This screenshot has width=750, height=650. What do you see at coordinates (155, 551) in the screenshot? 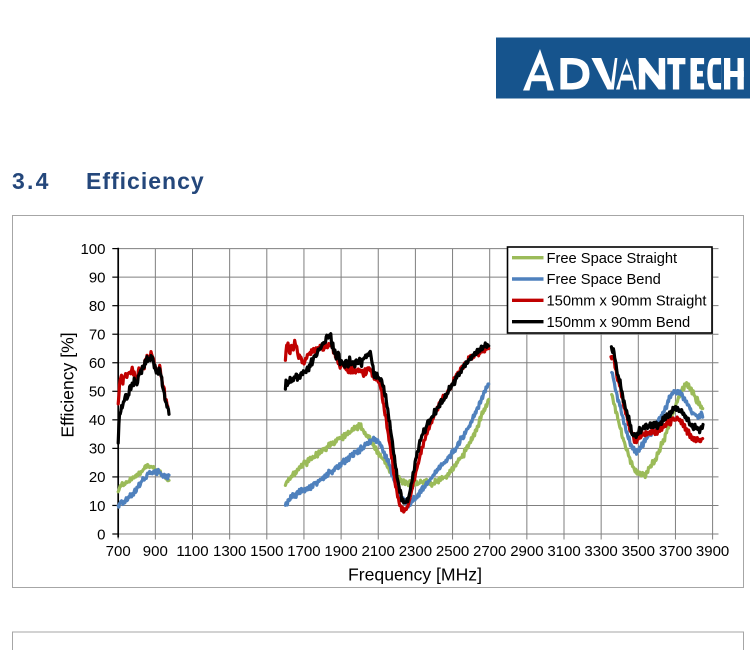
I see `svg-text: 900` at bounding box center [155, 551].